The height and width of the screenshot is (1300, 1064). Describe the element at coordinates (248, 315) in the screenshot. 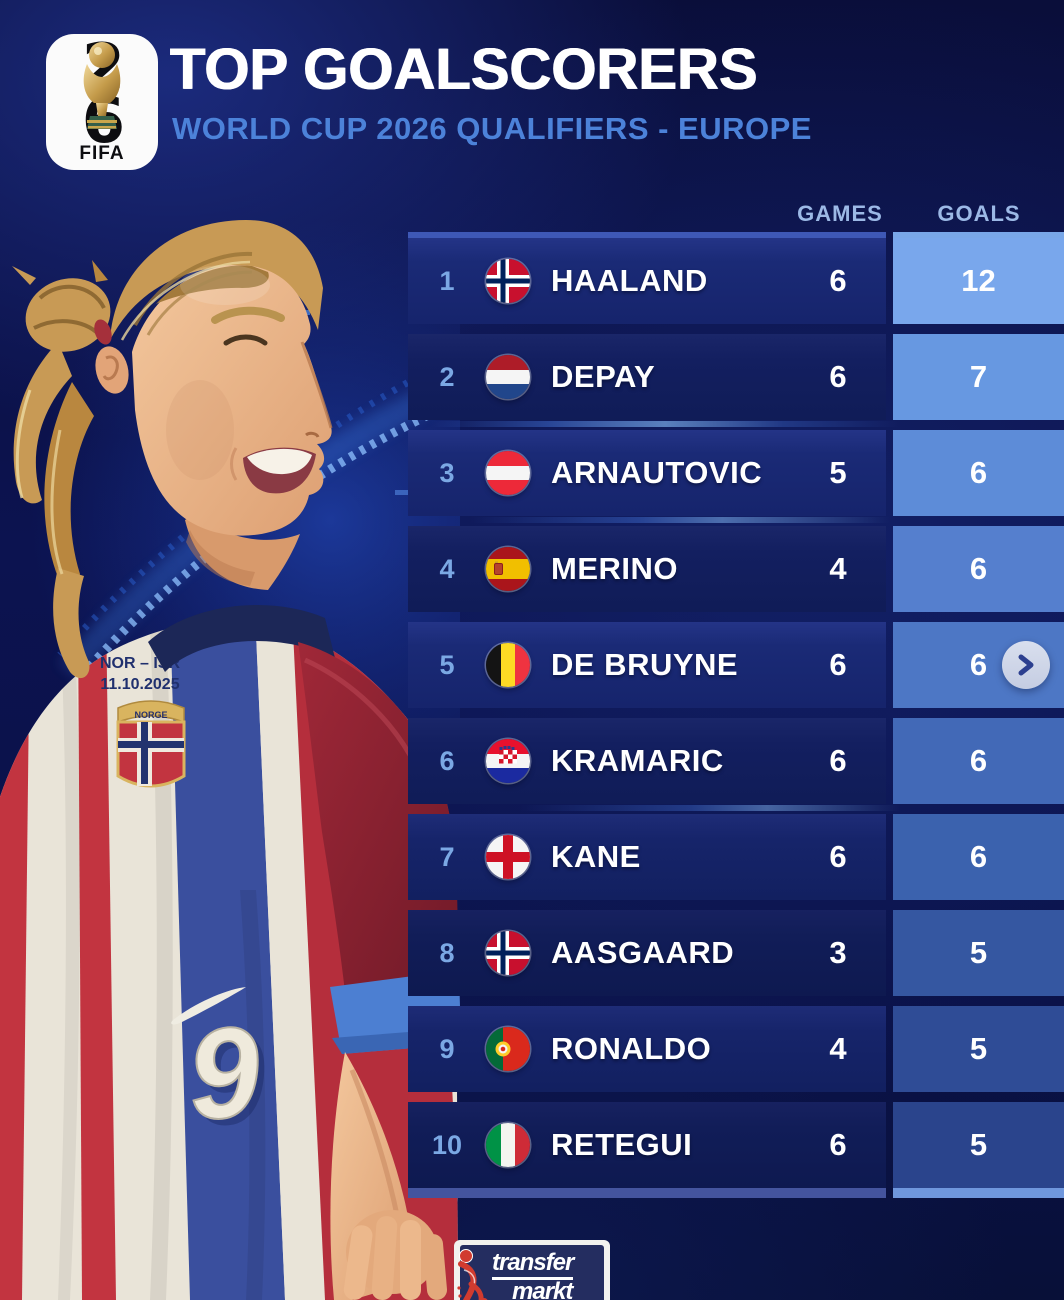

I see `eyebrow` at that location.